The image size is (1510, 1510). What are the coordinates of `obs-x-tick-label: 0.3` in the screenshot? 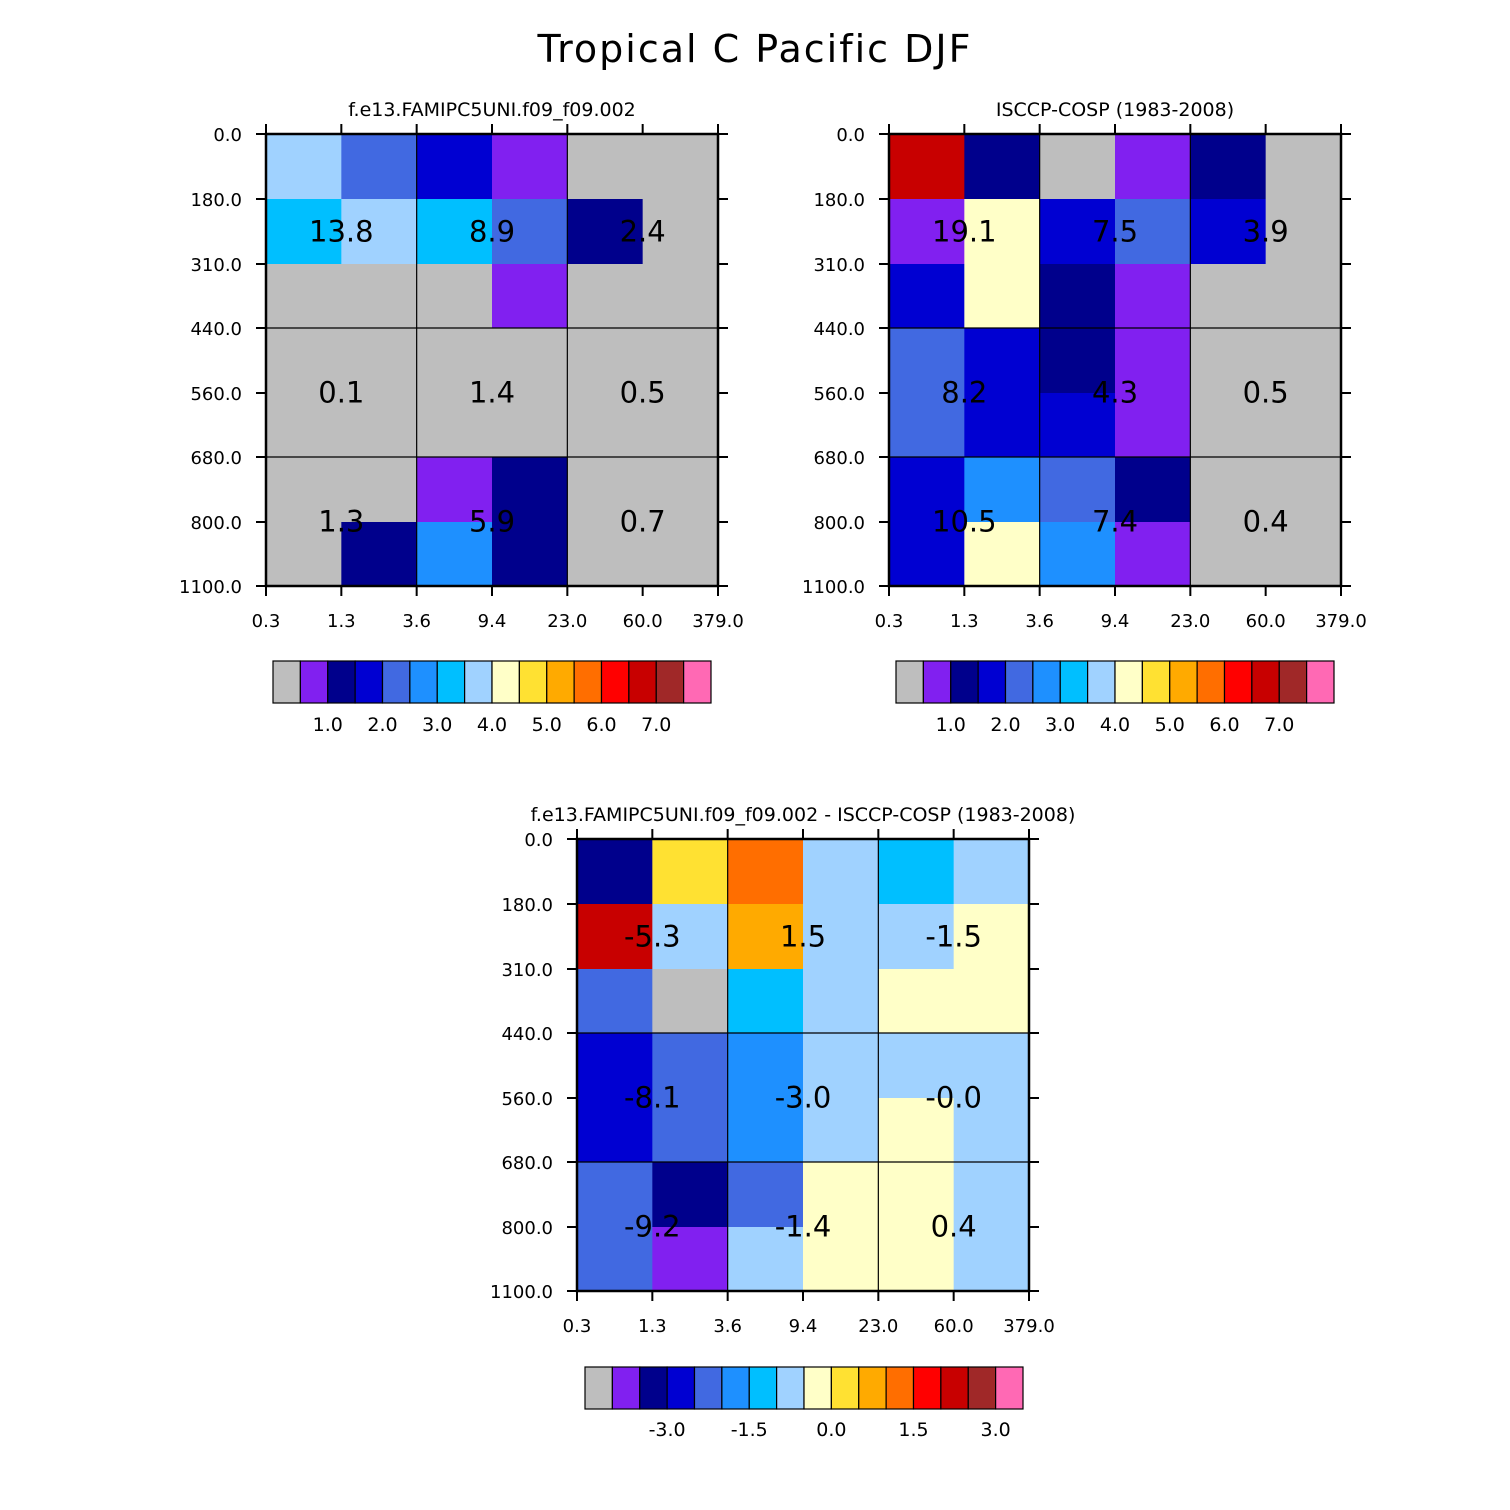 It's located at (889, 621).